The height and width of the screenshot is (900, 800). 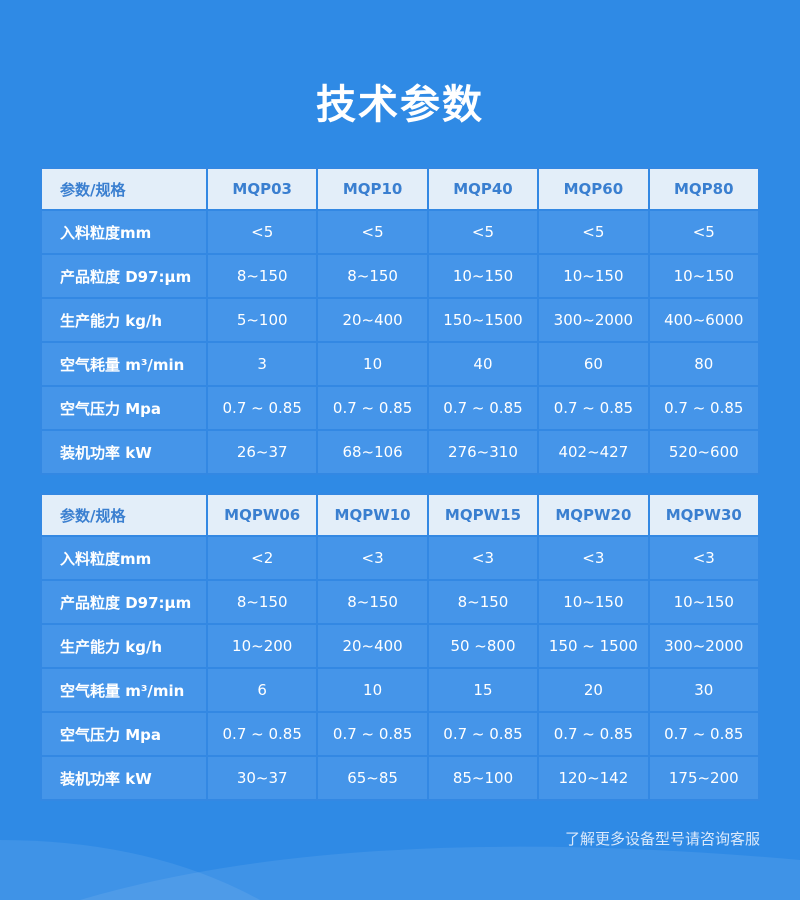 I want to click on model-header: MQP60, so click(x=593, y=189).